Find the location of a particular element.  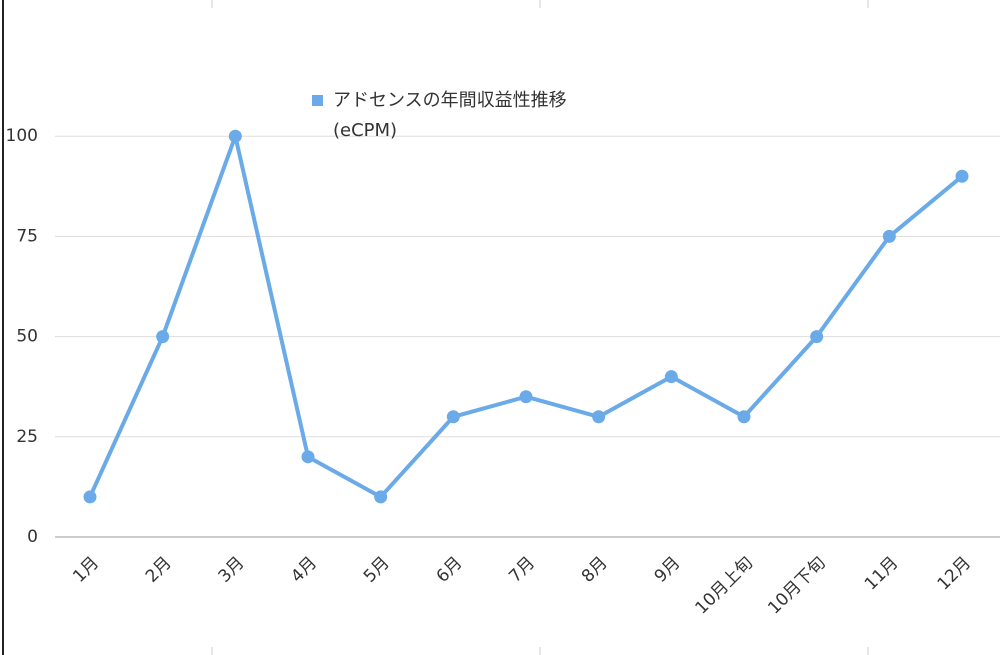

legend: アドセンスの年間収益性推移(eCPM) is located at coordinates (462, 116).